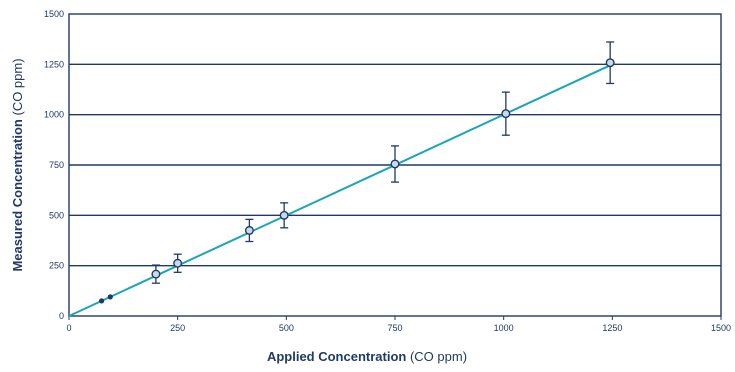  Describe the element at coordinates (394, 328) in the screenshot. I see `x-tick-label-3: 750` at that location.